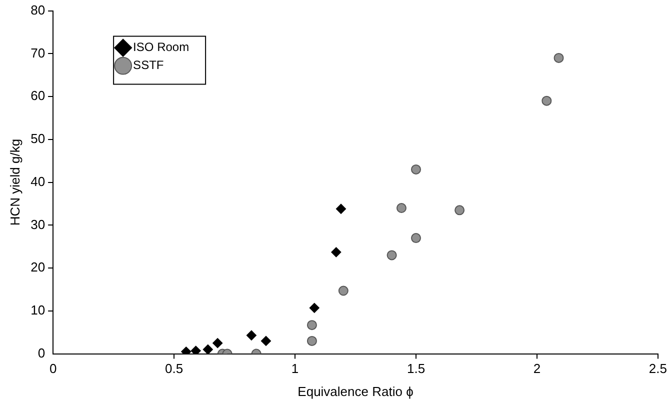 This screenshot has width=670, height=406. What do you see at coordinates (161, 47) in the screenshot?
I see `legend-label: ISO Room` at bounding box center [161, 47].